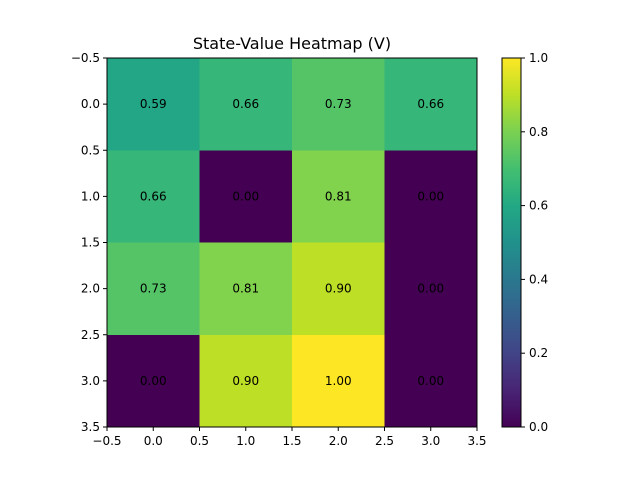 The image size is (640, 480). I want to click on y-tick-label: −0.5, so click(85, 58).